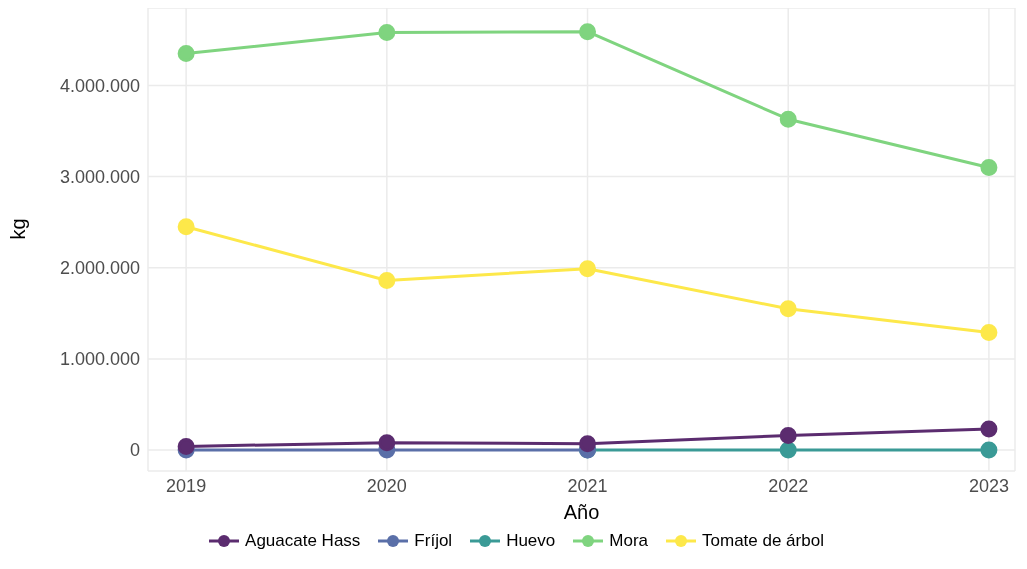 The height and width of the screenshot is (569, 1027). Describe the element at coordinates (18, 229) in the screenshot. I see `y-axis-title: kg` at that location.